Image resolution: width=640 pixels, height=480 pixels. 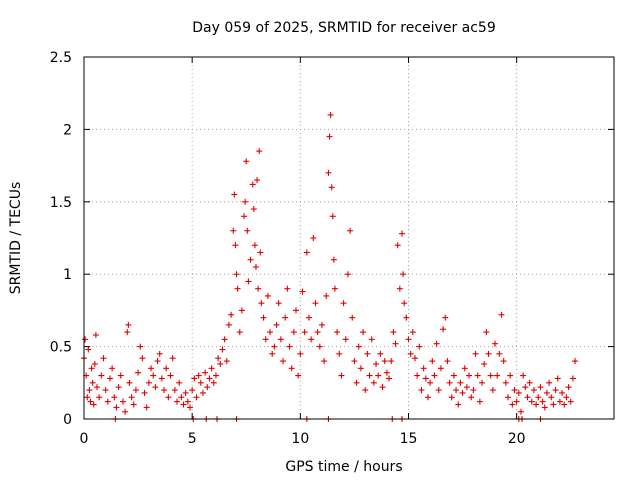 I want to click on y-tick-label: 2, so click(x=67, y=130).